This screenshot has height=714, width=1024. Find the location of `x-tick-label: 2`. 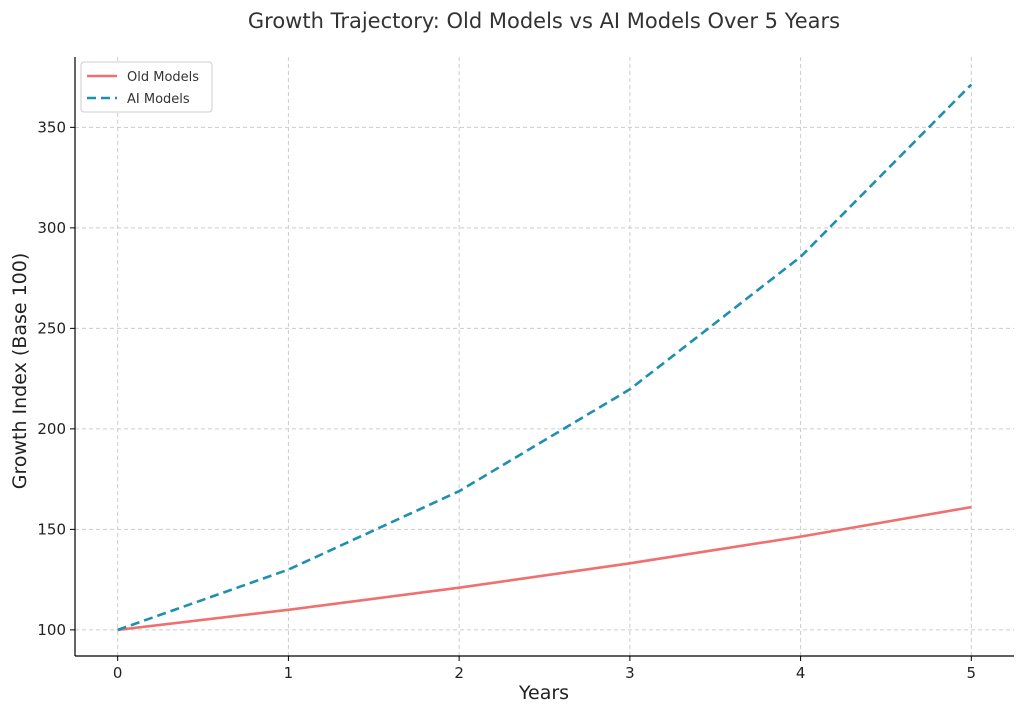

x-tick-label: 2 is located at coordinates (459, 673).